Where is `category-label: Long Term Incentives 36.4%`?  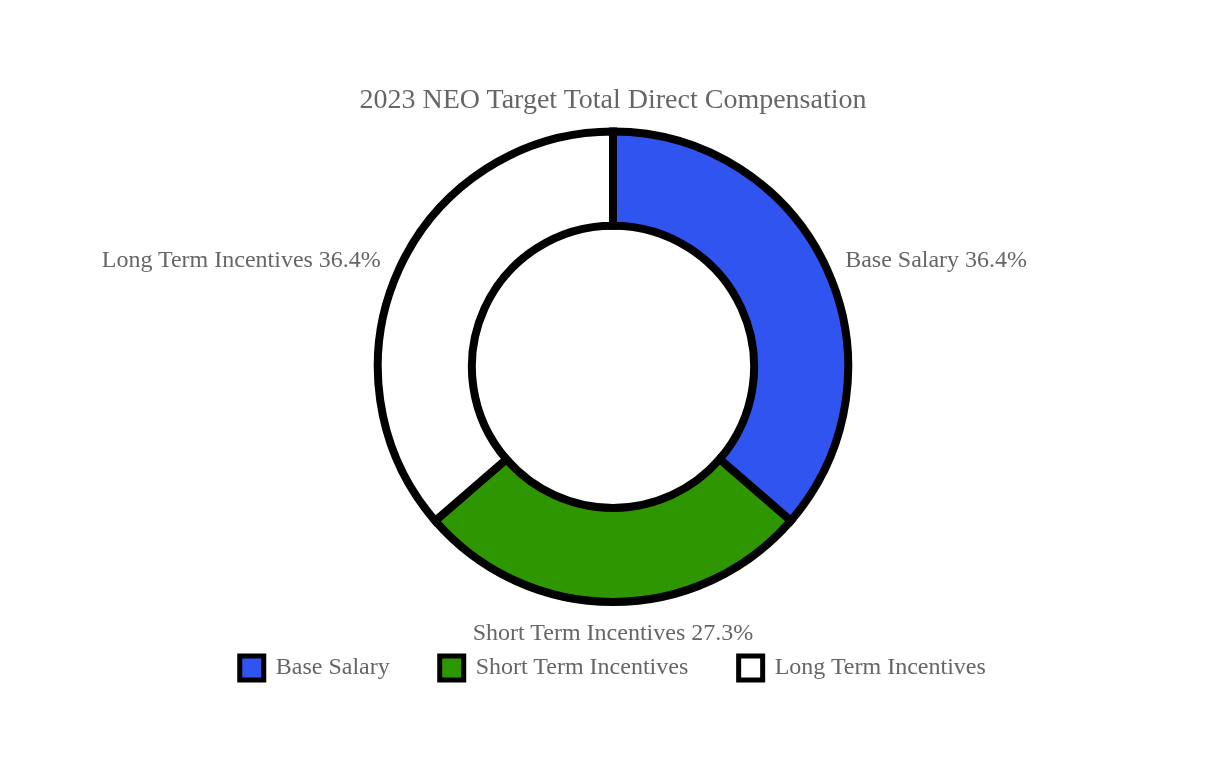
category-label: Long Term Incentives 36.4% is located at coordinates (241, 259).